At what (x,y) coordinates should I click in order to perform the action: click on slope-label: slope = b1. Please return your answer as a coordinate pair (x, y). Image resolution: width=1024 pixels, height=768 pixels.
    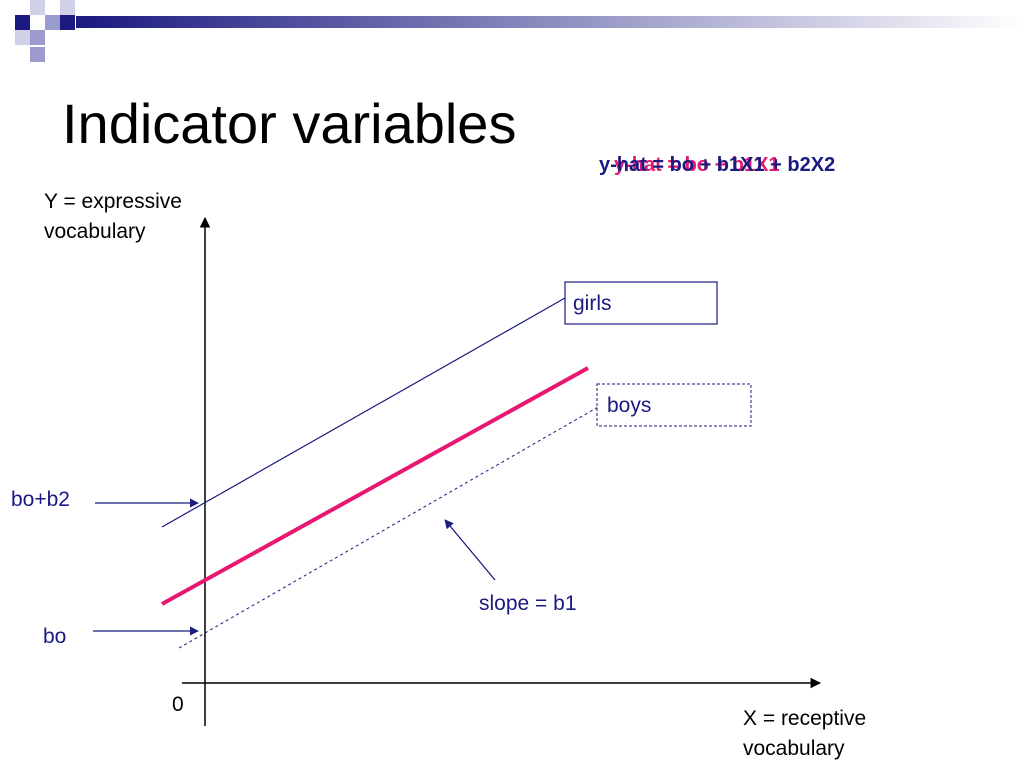
    Looking at the image, I should click on (528, 603).